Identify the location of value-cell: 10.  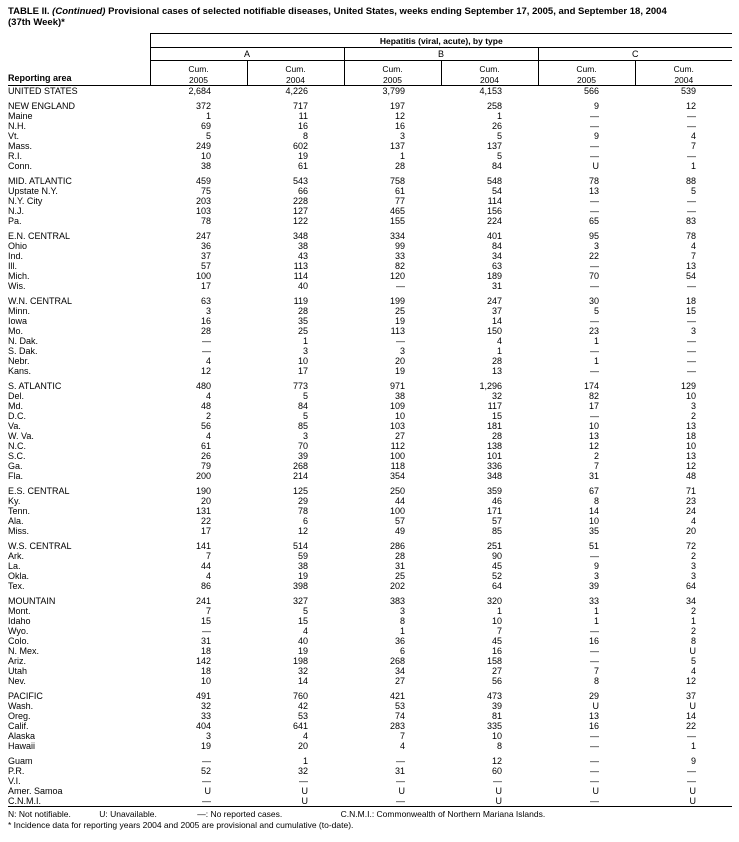
(399, 416).